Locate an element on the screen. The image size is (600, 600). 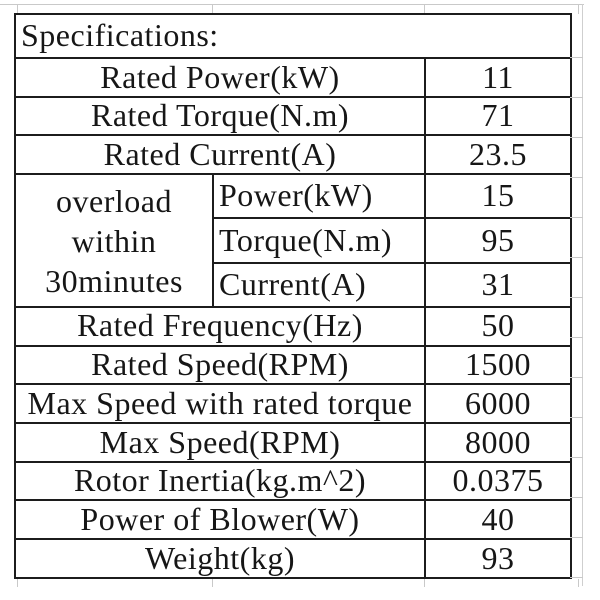
table-row: Torque(N.m) 95 is located at coordinates (294, 240).